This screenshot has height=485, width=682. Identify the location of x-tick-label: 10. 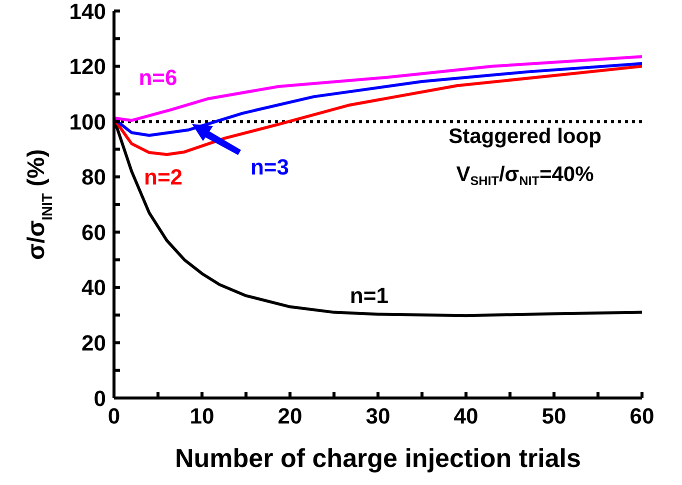
(202, 416).